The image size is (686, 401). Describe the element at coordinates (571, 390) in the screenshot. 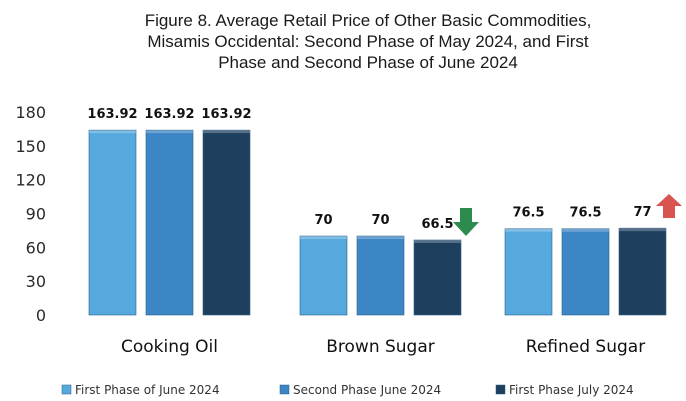

I see `legend-label: First Phase July 2024` at that location.